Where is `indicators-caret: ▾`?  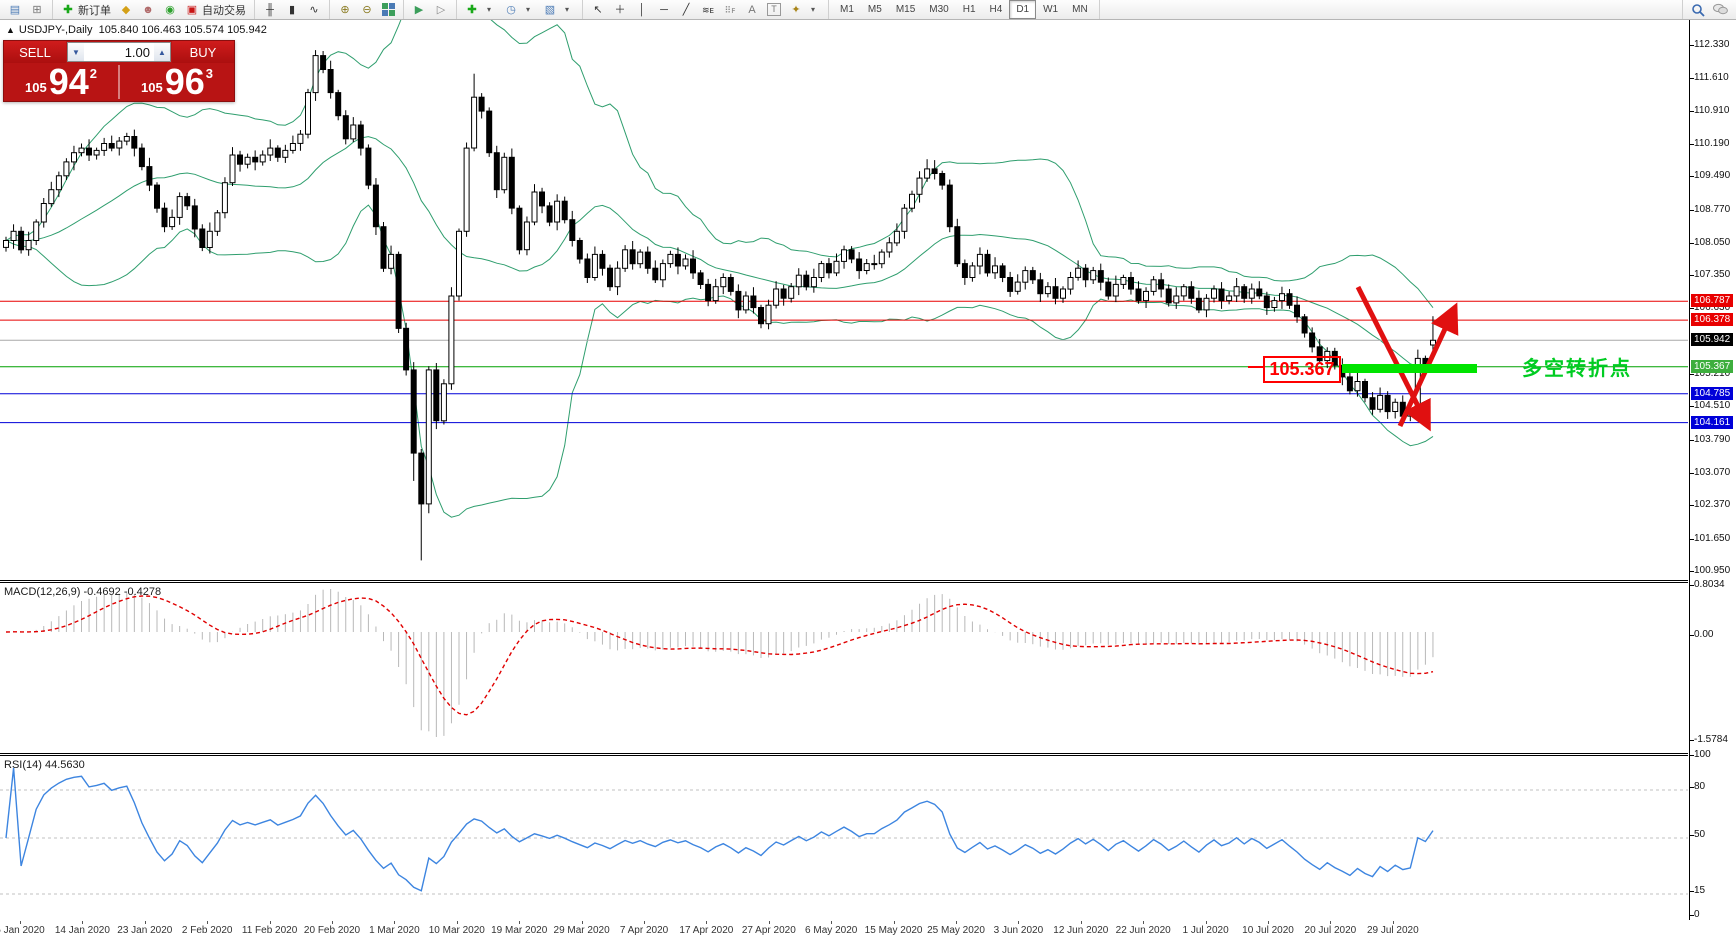 indicators-caret: ▾ is located at coordinates (488, 9).